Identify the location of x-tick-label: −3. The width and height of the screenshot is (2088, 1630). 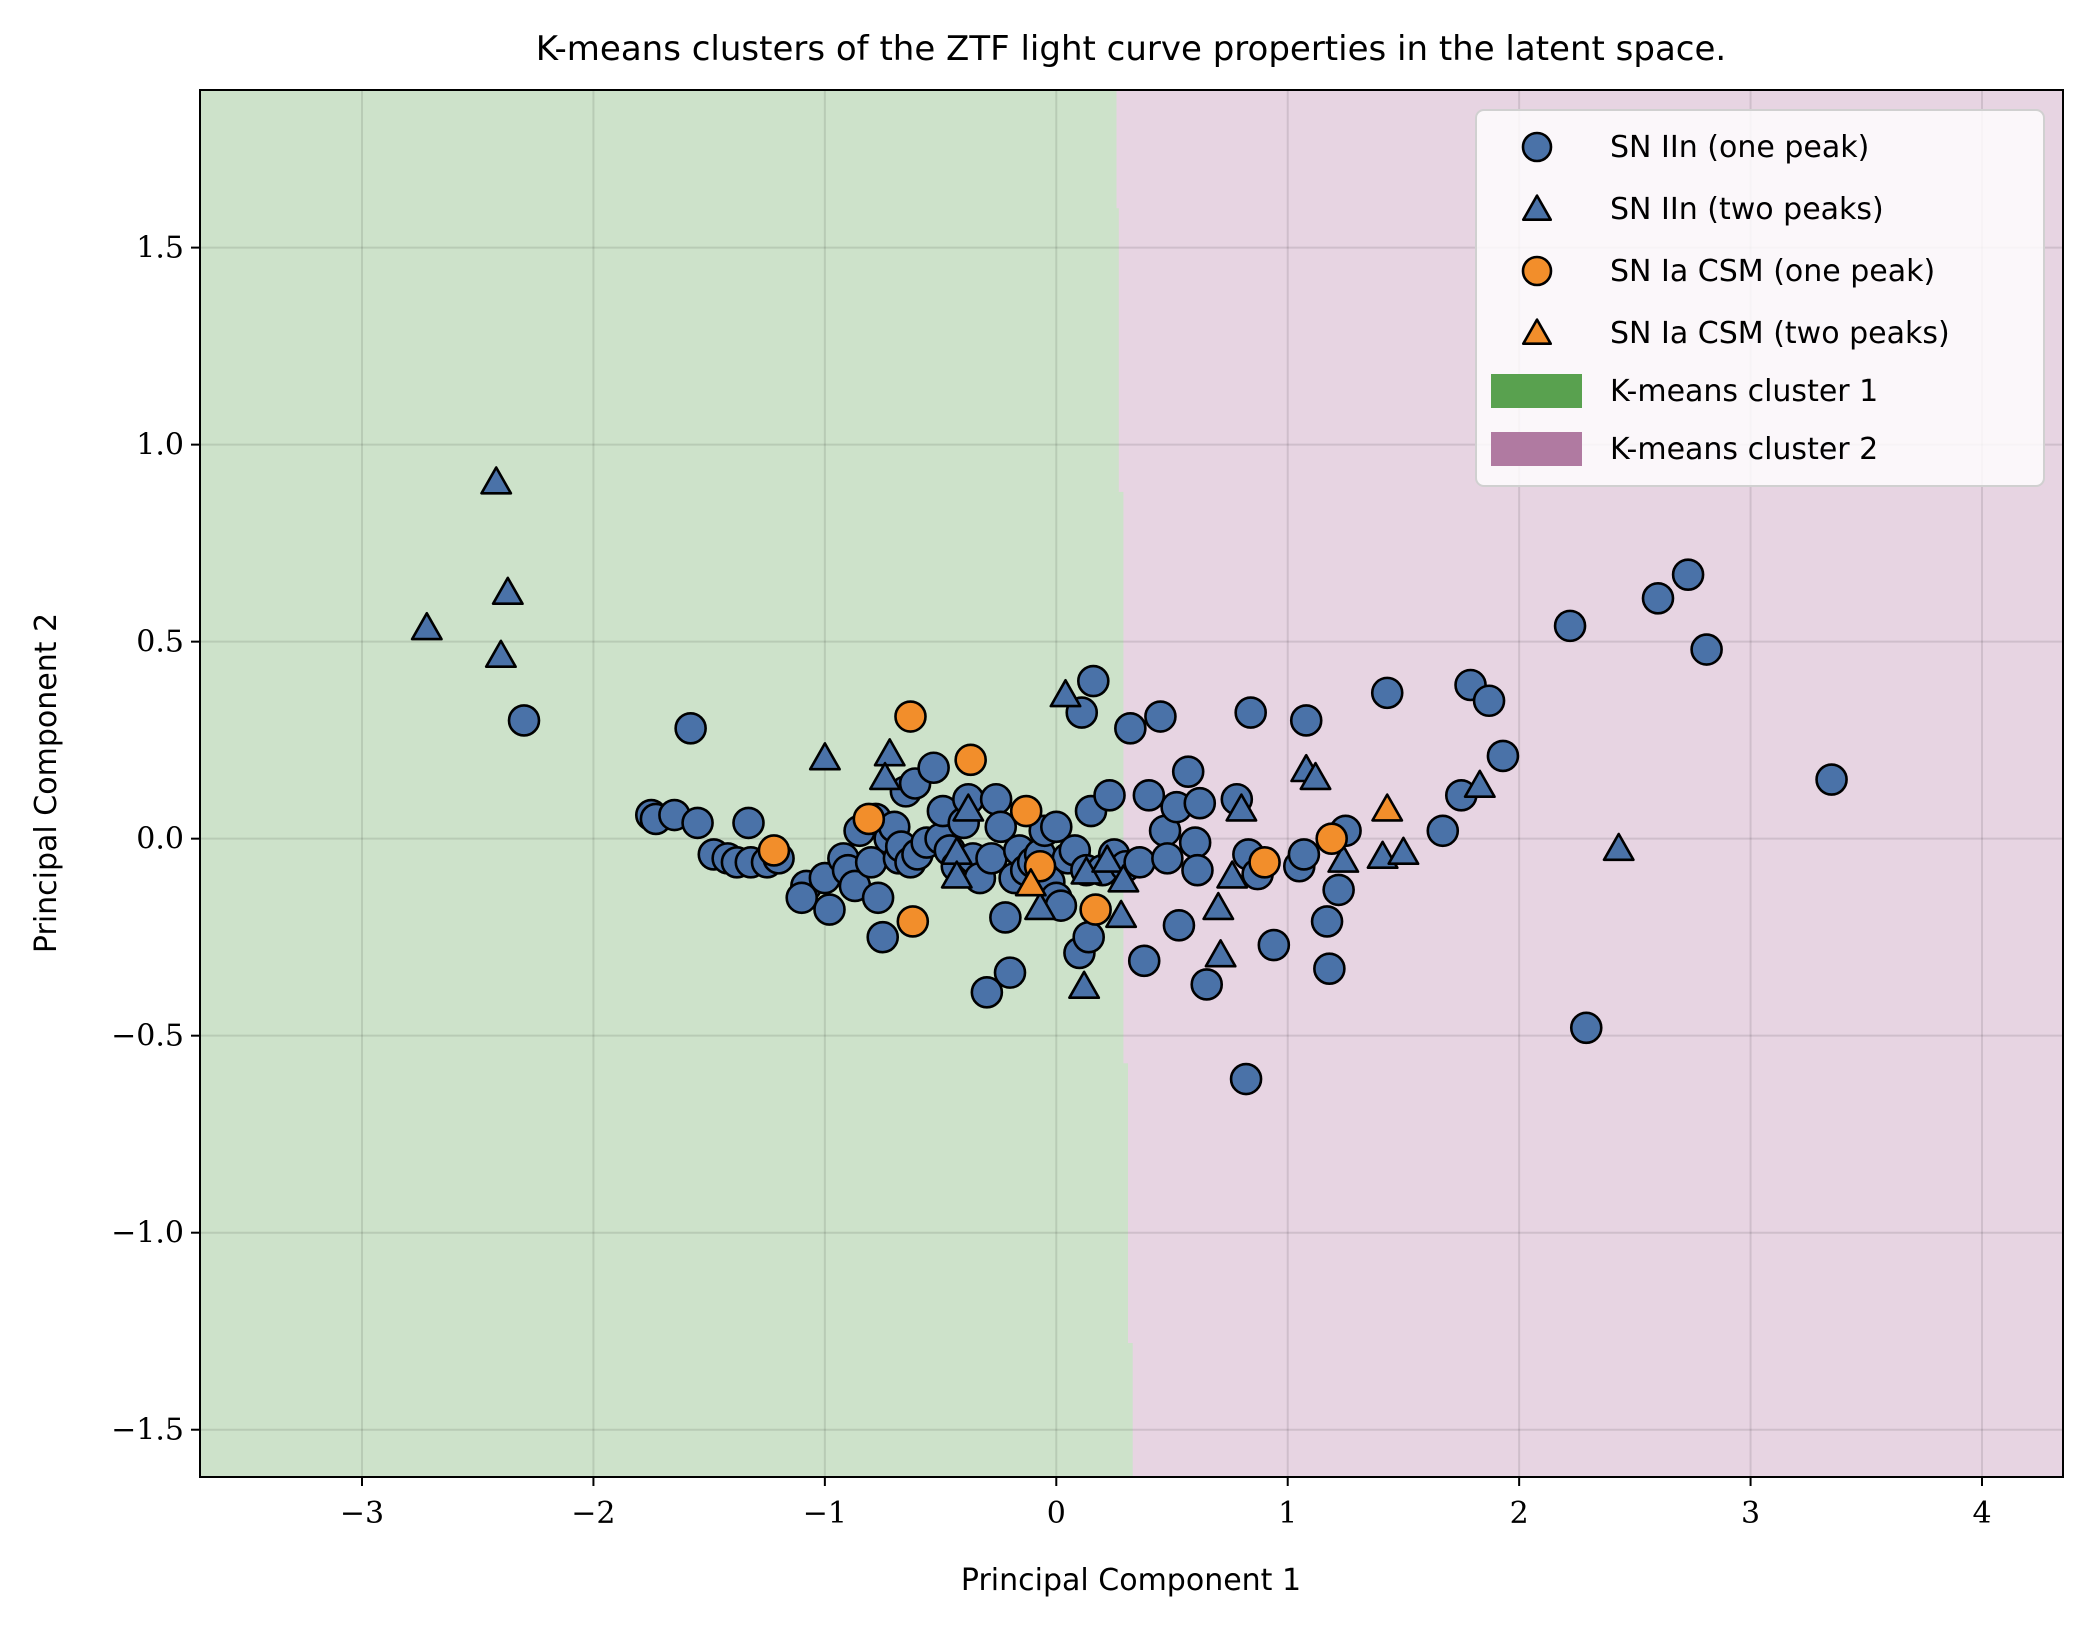
(362, 1513).